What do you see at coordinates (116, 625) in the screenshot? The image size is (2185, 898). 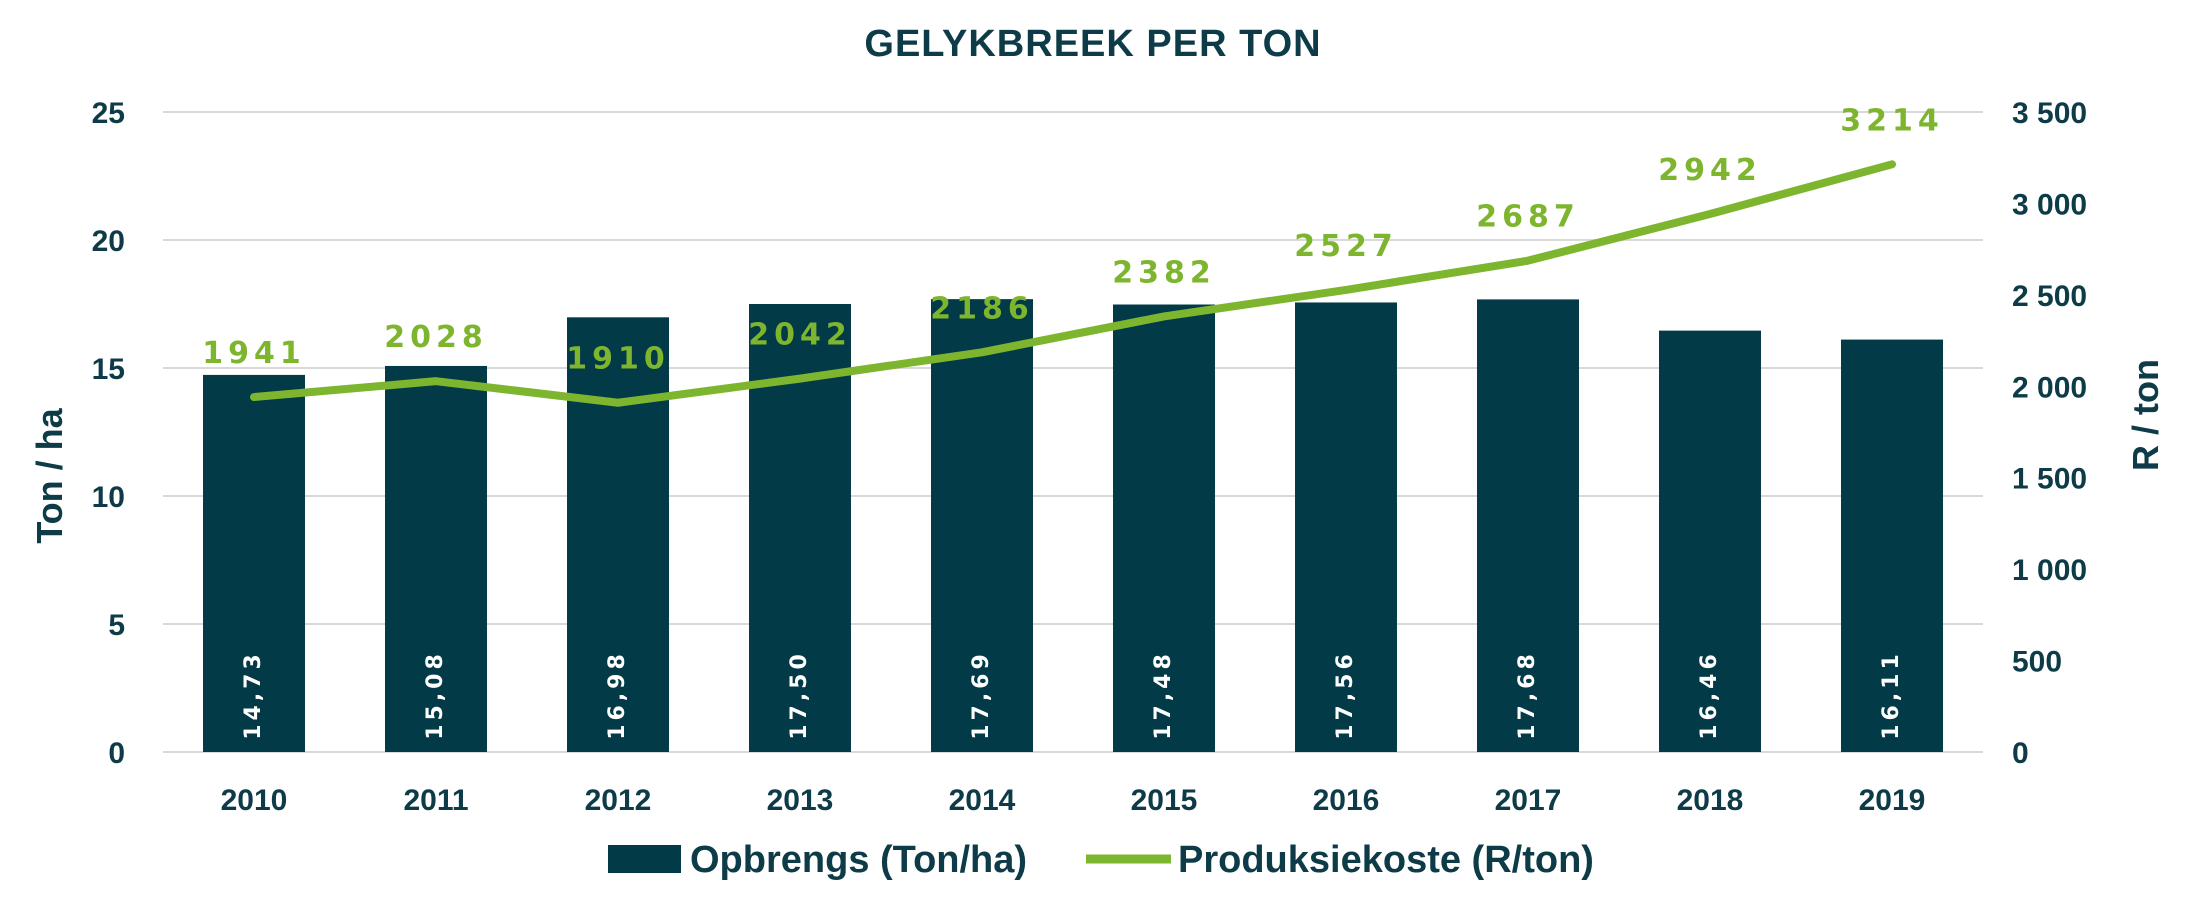 I see `y-tick-label: 5` at bounding box center [116, 625].